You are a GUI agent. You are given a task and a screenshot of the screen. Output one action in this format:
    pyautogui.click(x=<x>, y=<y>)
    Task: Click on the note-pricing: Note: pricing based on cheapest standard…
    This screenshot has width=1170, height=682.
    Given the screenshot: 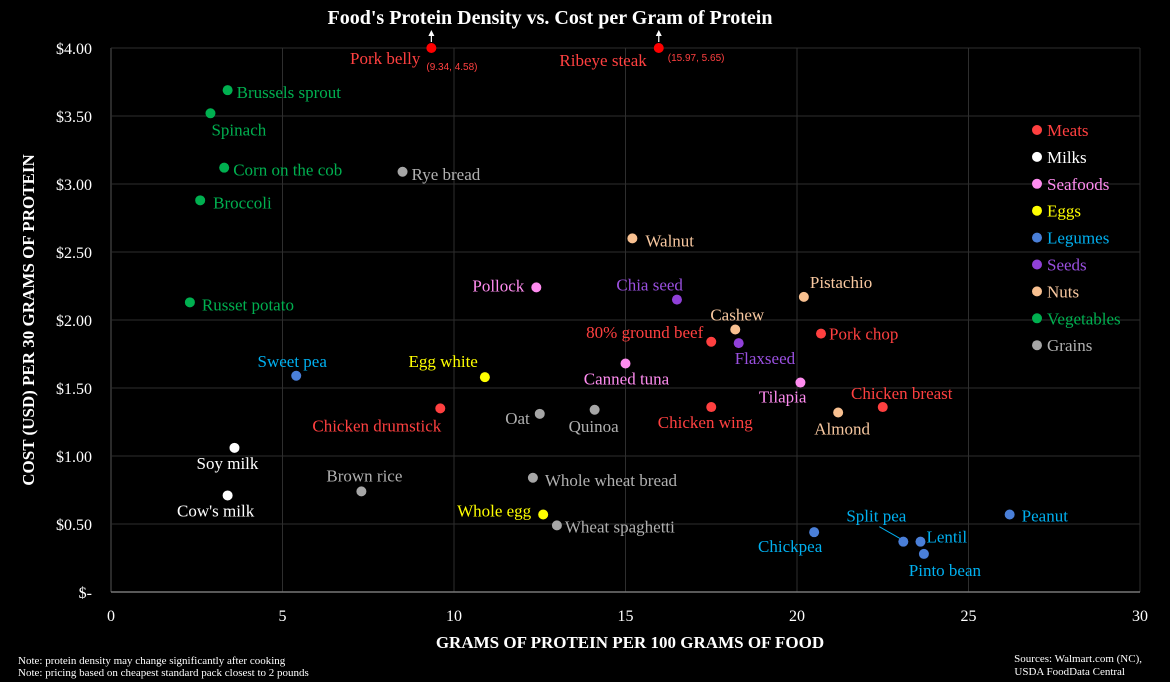 What is the action you would take?
    pyautogui.click(x=163, y=673)
    